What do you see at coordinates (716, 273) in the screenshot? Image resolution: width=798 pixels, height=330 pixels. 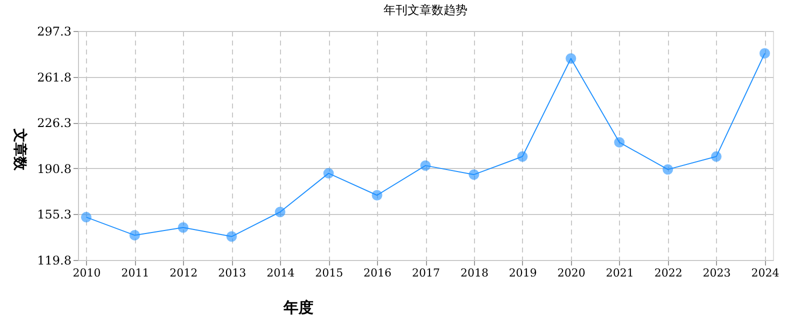 I see `x-tick-label: 2023` at bounding box center [716, 273].